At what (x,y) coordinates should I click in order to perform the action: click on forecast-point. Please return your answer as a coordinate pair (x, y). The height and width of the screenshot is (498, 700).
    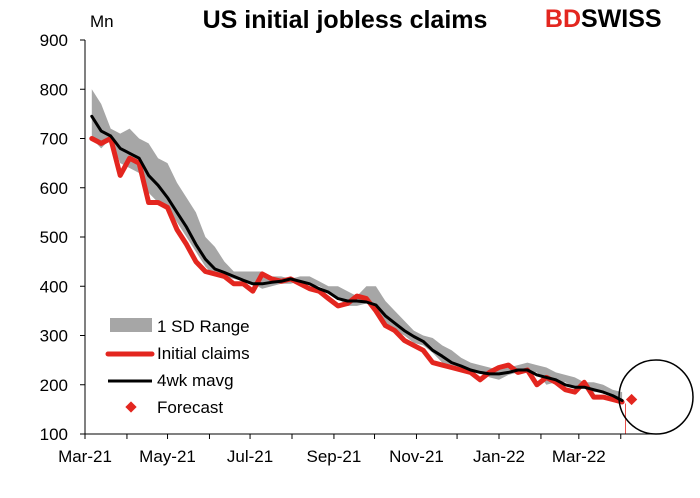
    Looking at the image, I should click on (631, 399).